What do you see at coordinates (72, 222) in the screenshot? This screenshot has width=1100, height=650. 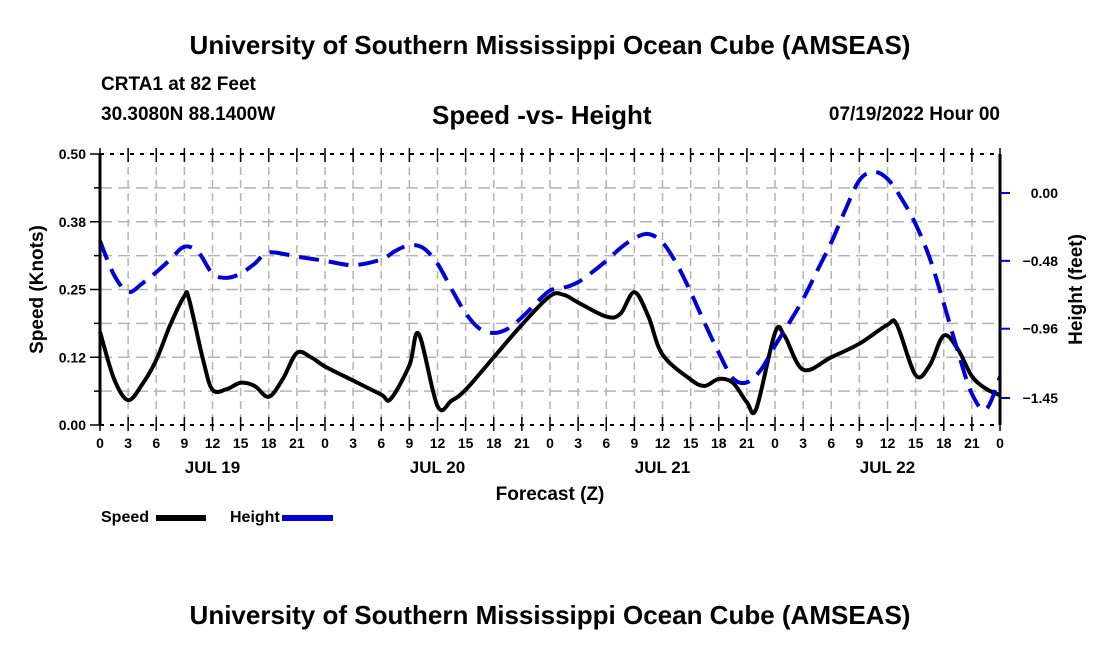 I see `y-tick-label: 0.38` at bounding box center [72, 222].